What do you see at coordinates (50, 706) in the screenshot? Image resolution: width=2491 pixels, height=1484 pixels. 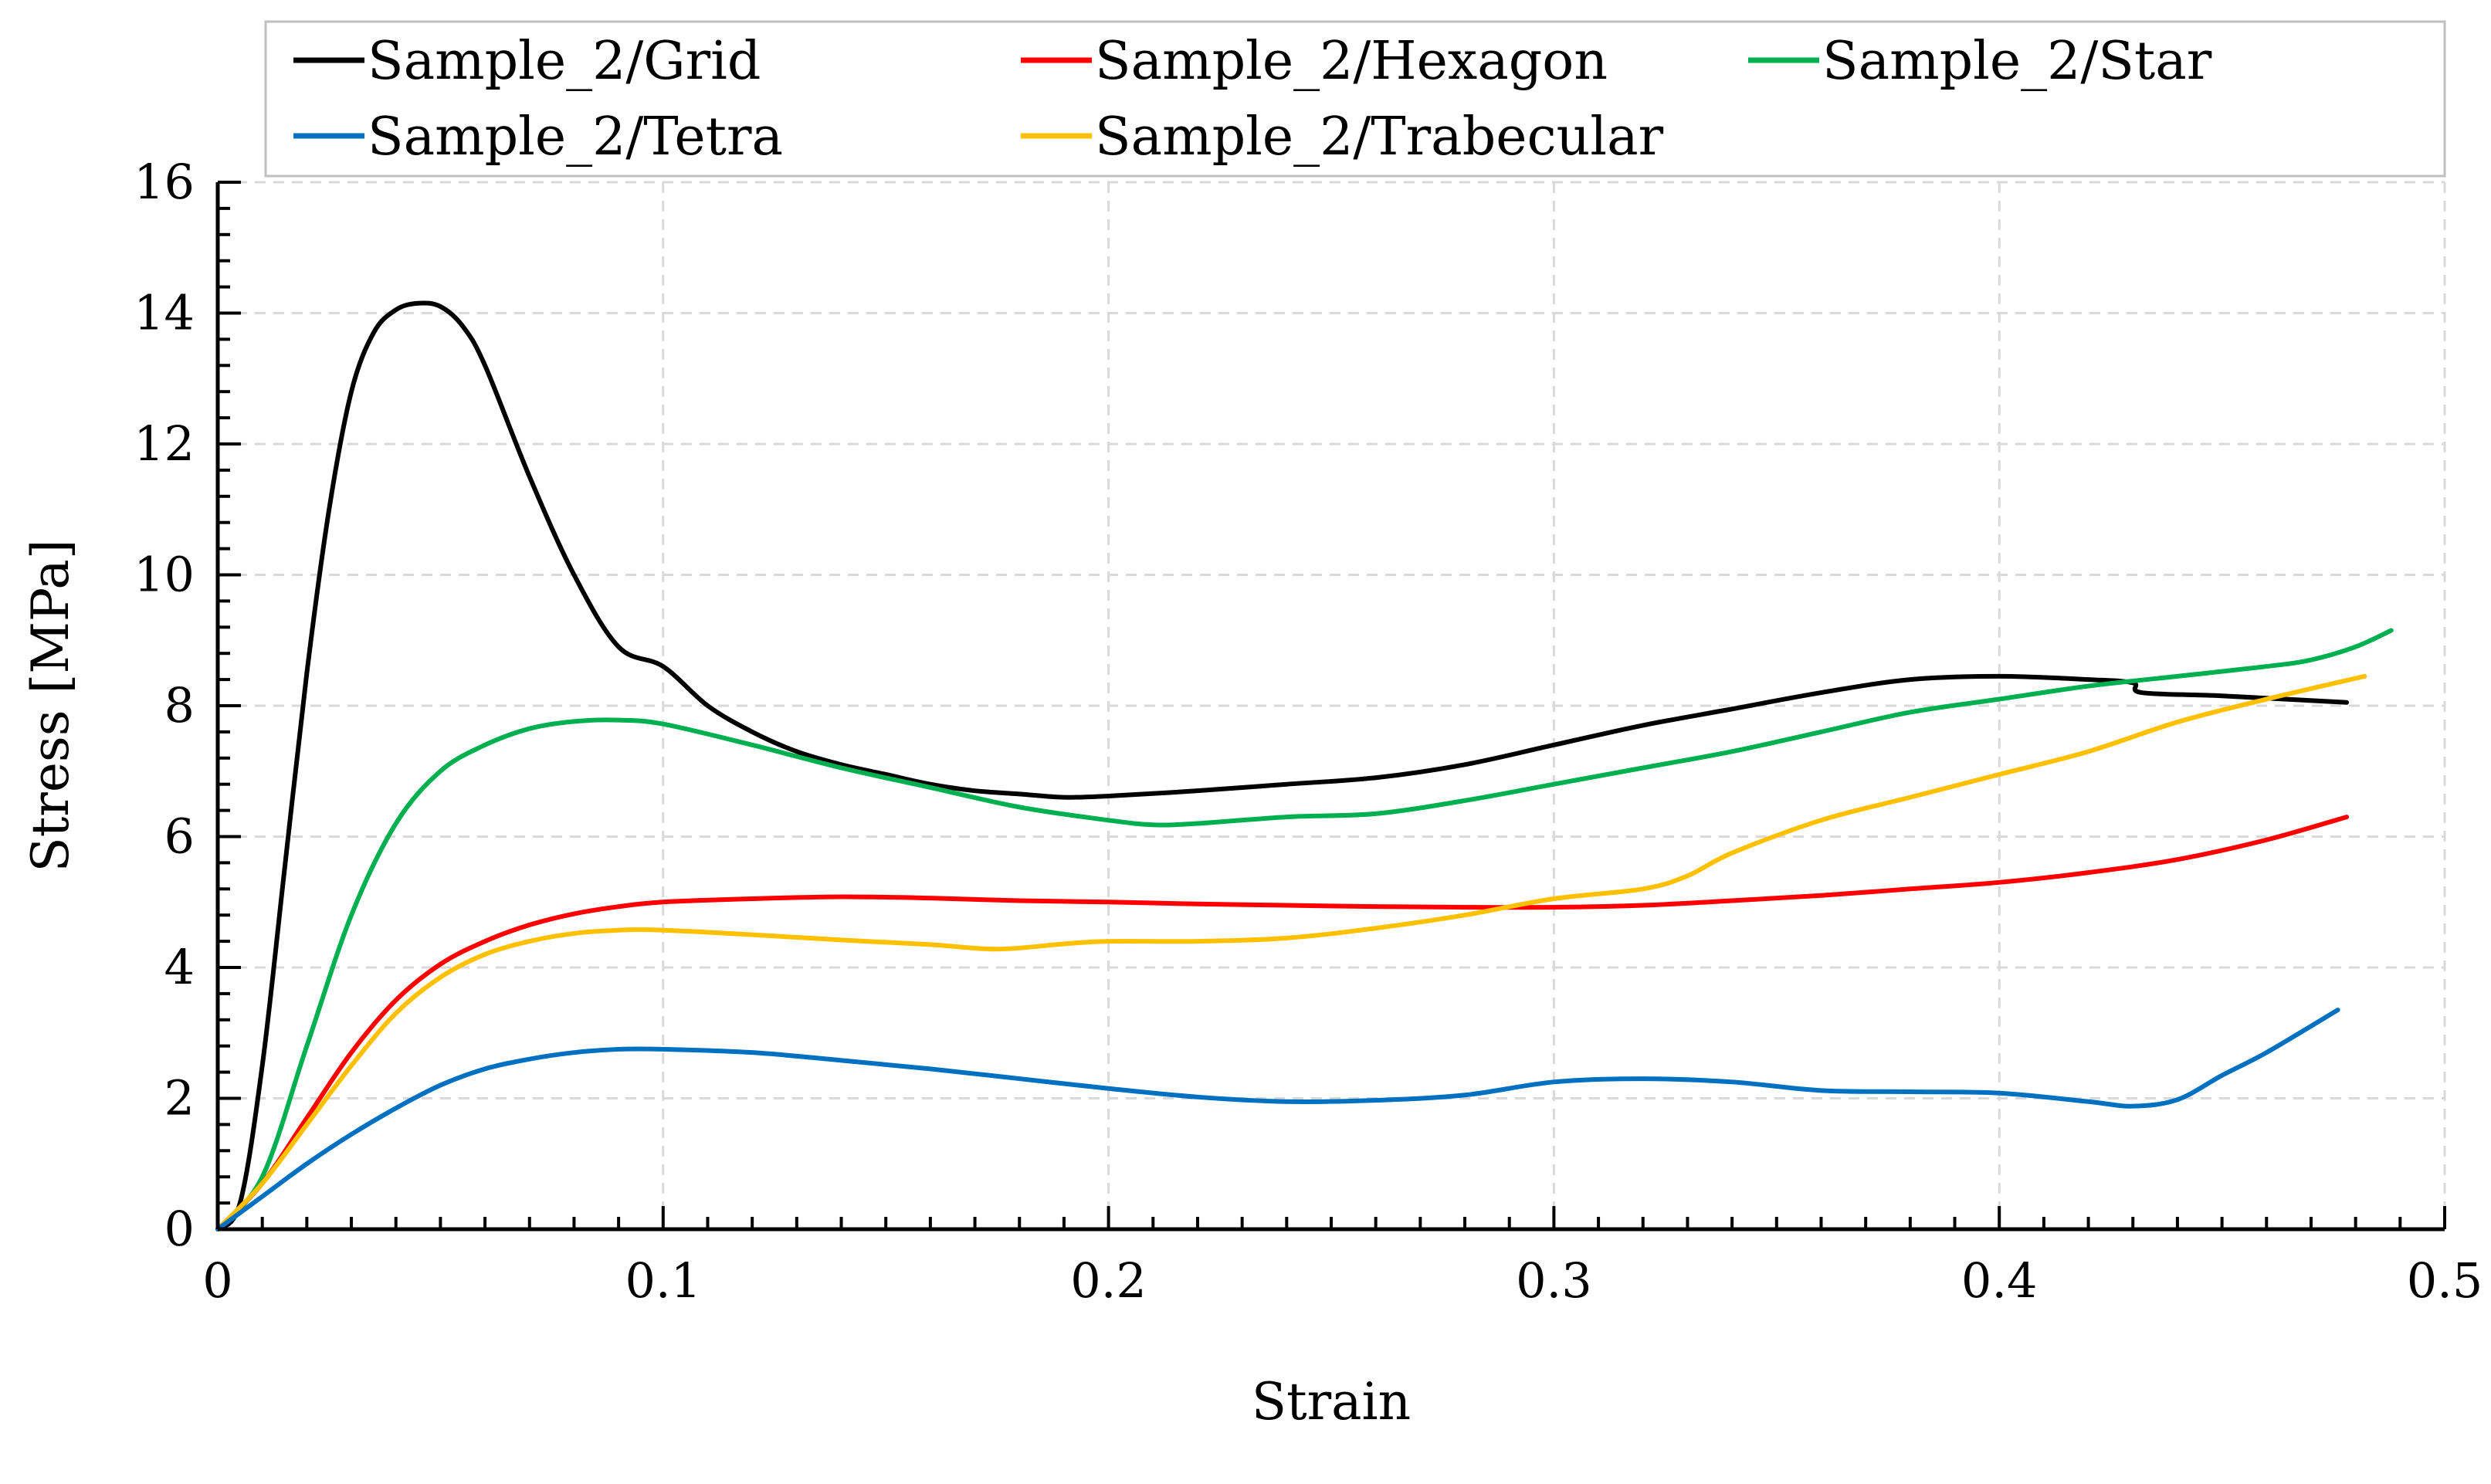 I see `y-axis-title: Stress [MPa]` at bounding box center [50, 706].